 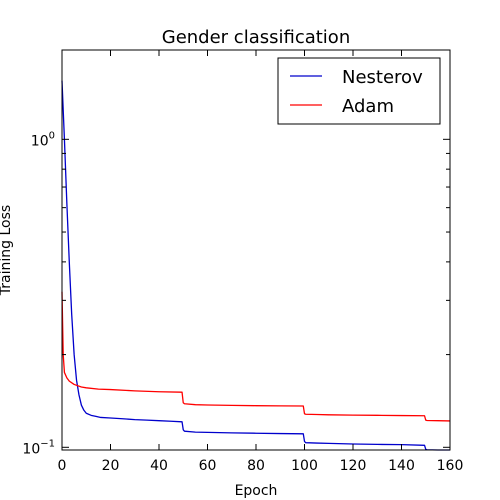 I want to click on legend-label-adam: Adam, so click(x=368, y=106).